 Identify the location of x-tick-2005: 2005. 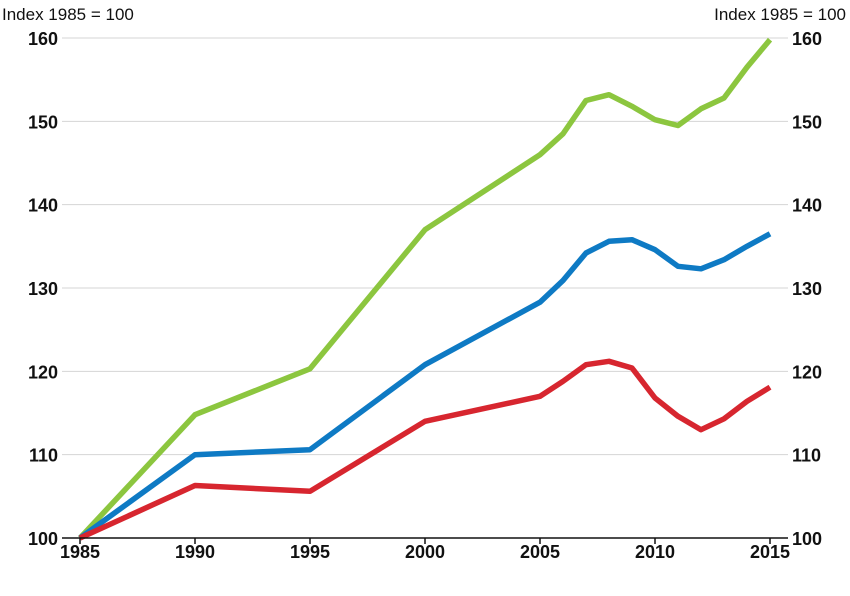
(540, 552).